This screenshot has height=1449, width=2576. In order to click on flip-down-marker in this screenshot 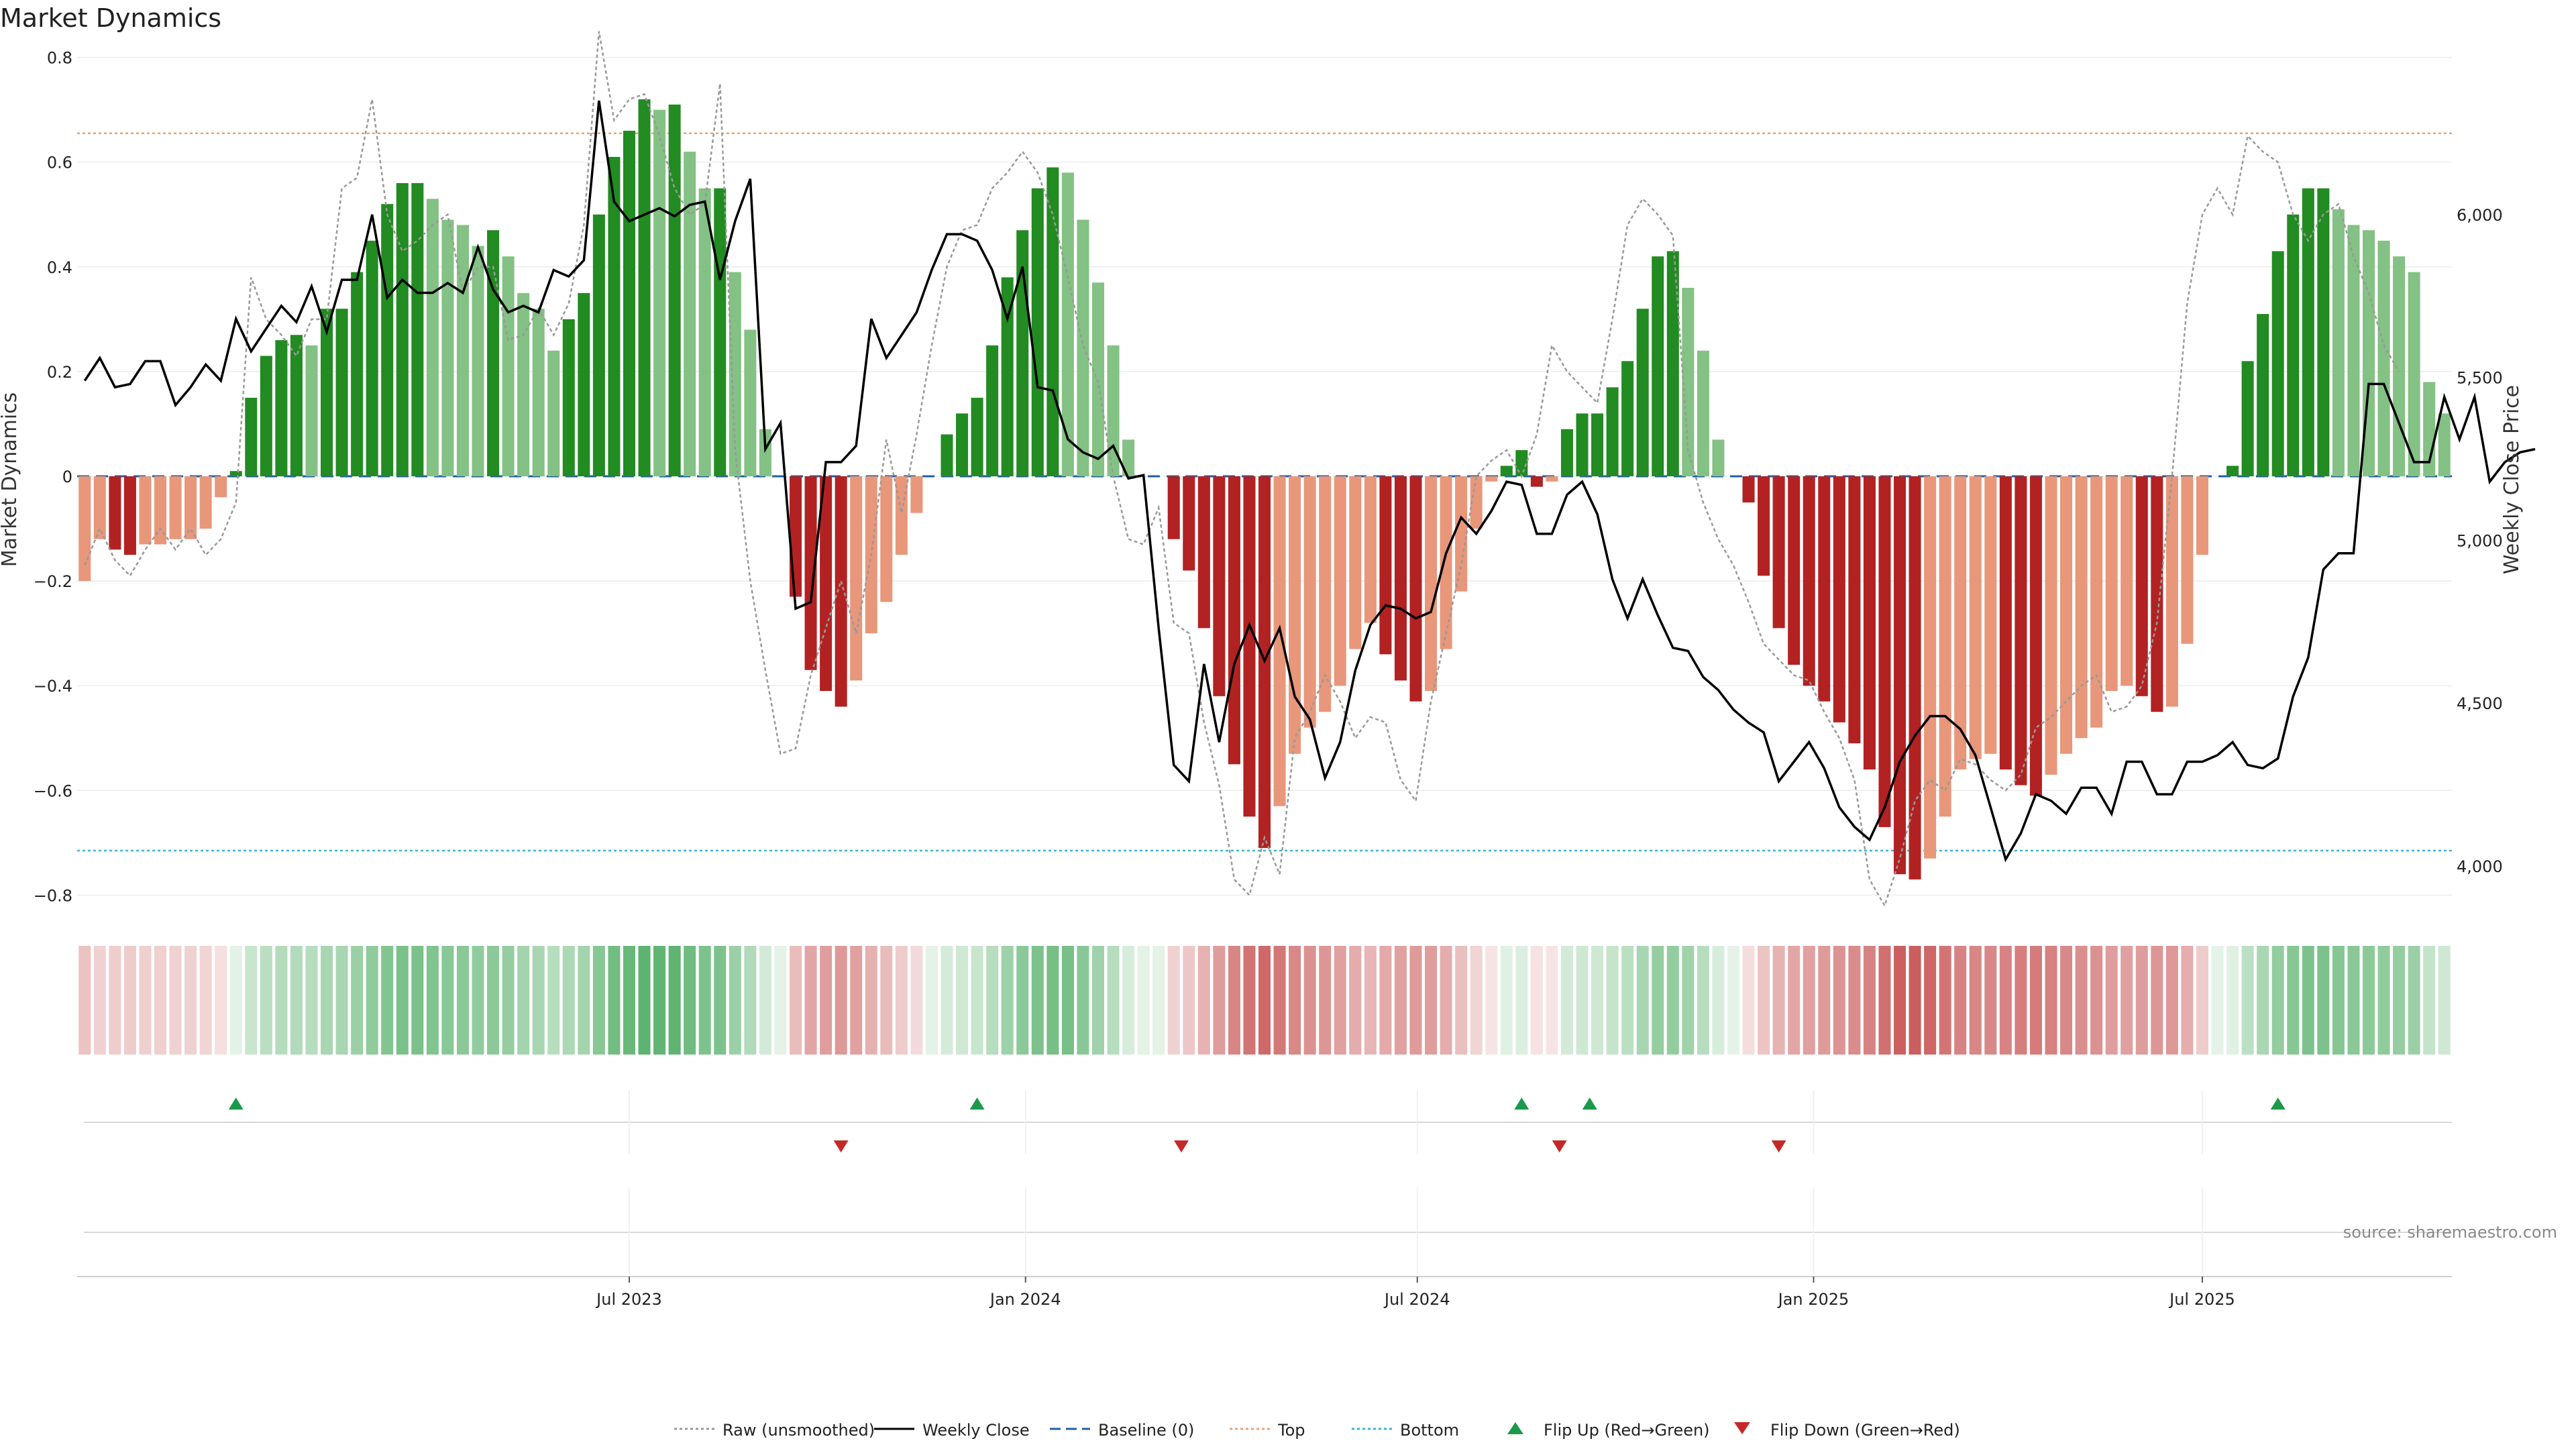, I will do `click(841, 1146)`.